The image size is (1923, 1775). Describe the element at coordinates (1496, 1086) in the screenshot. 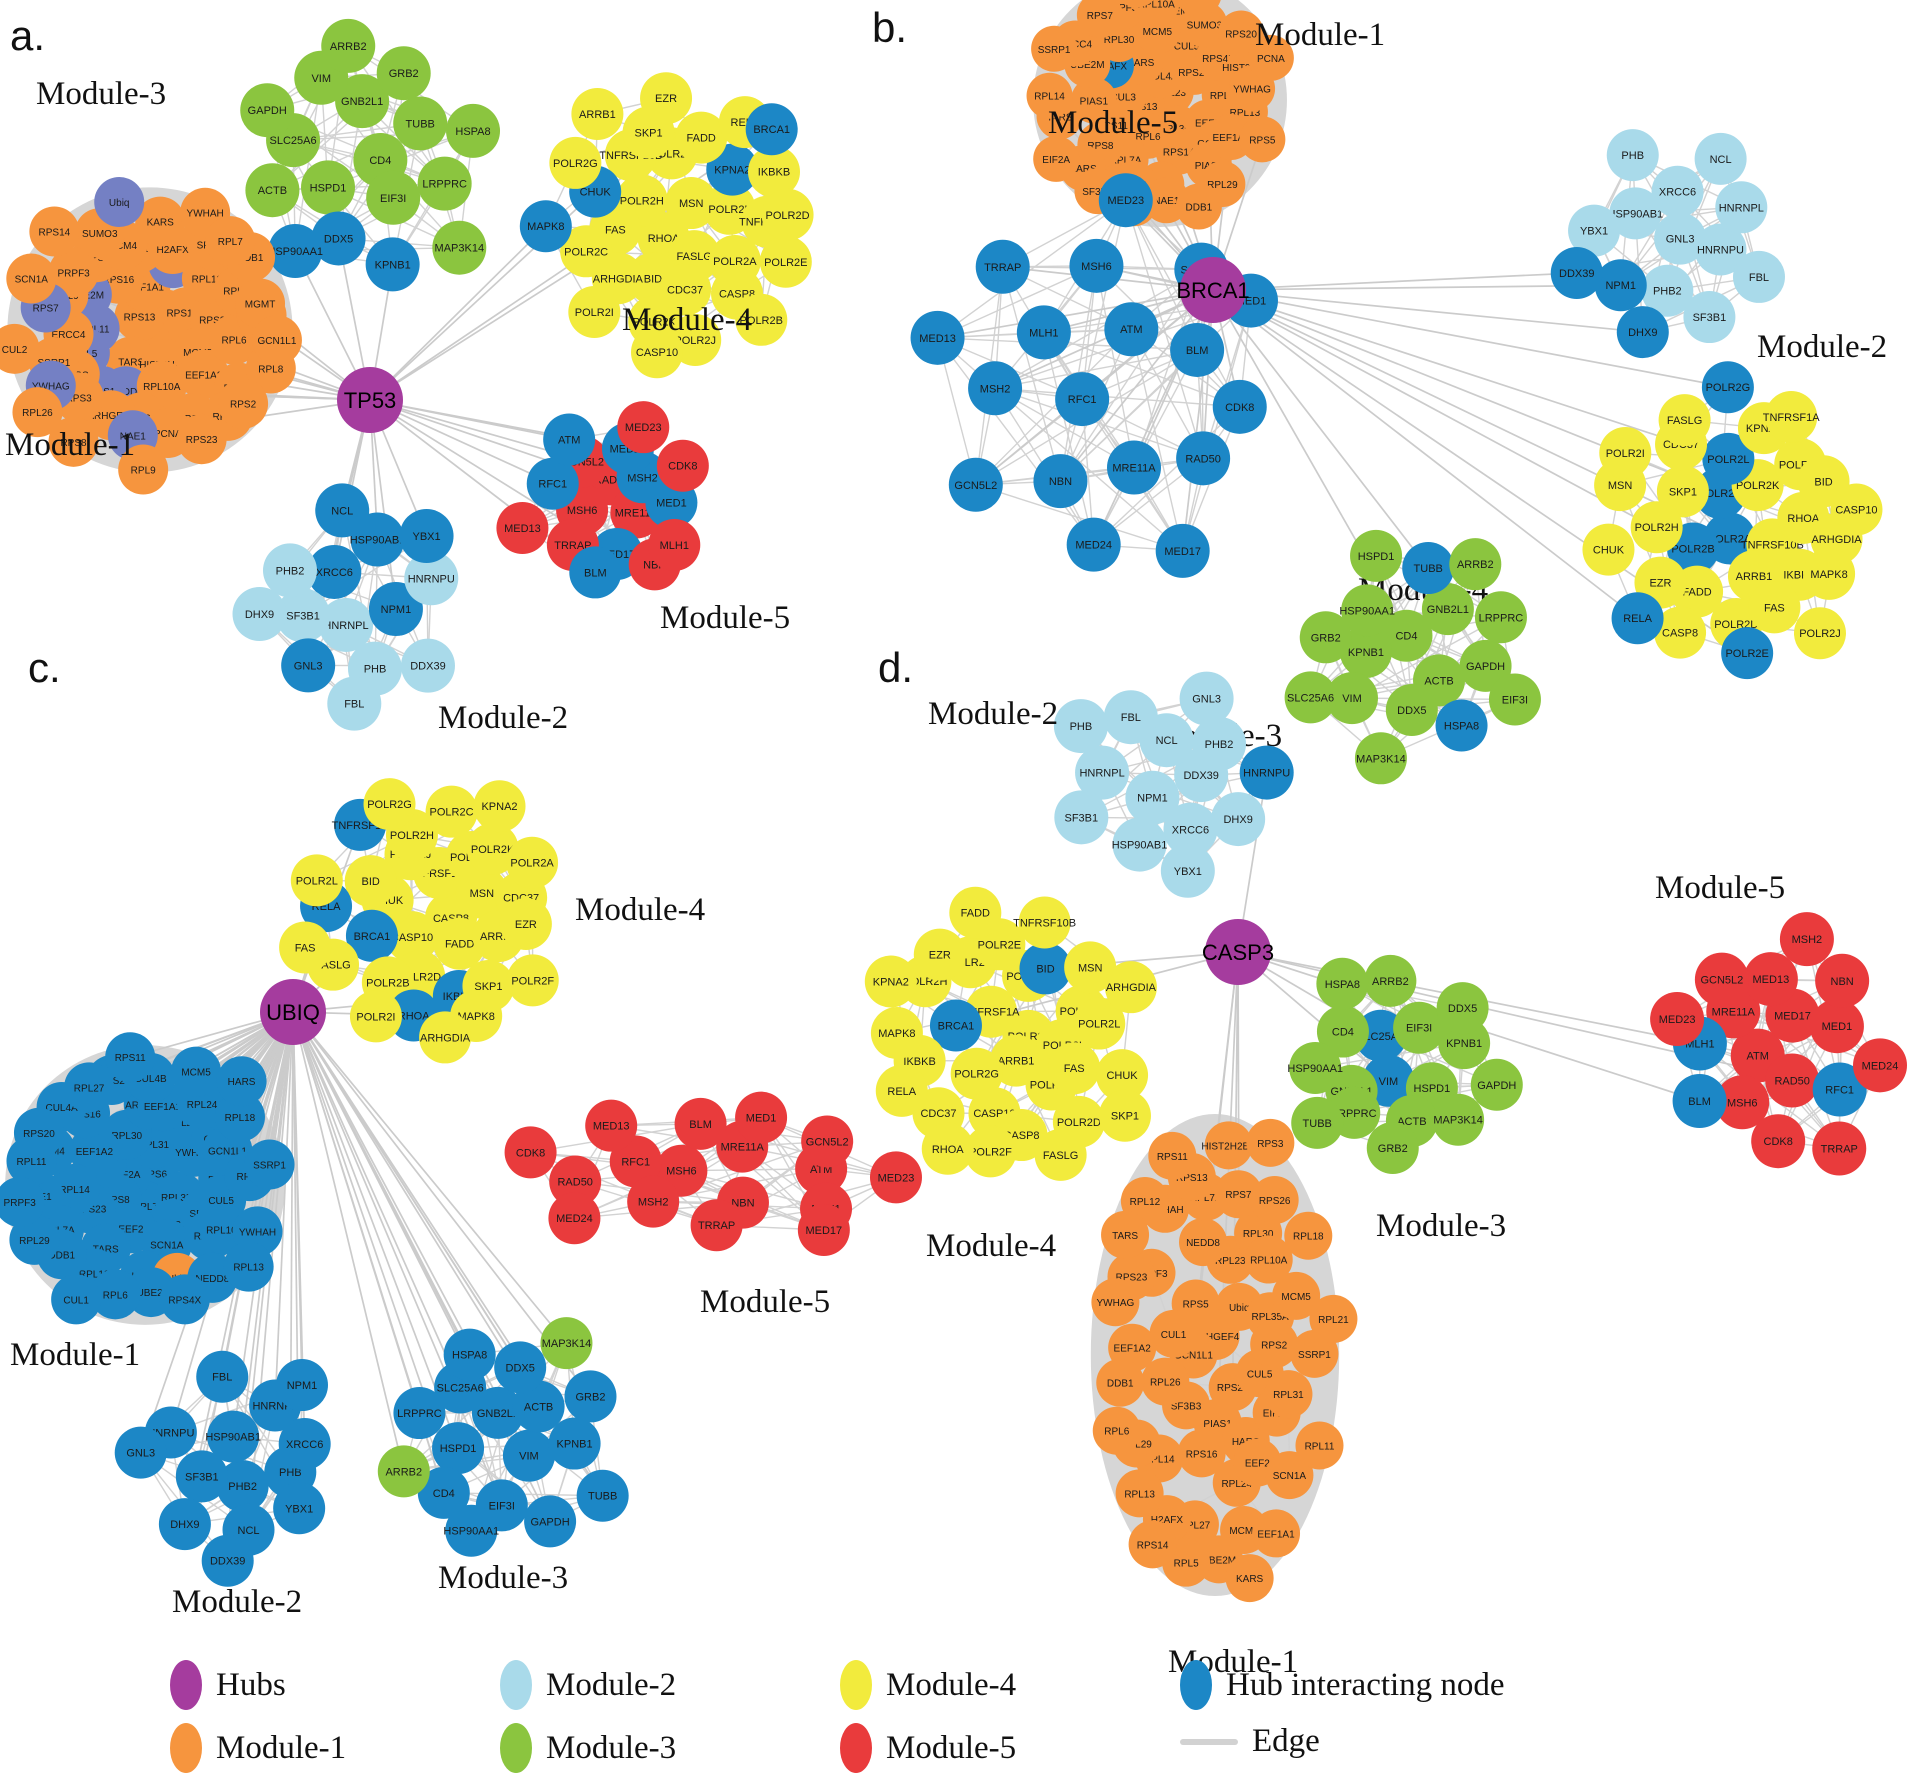

I see `node-label: GAPDH` at that location.